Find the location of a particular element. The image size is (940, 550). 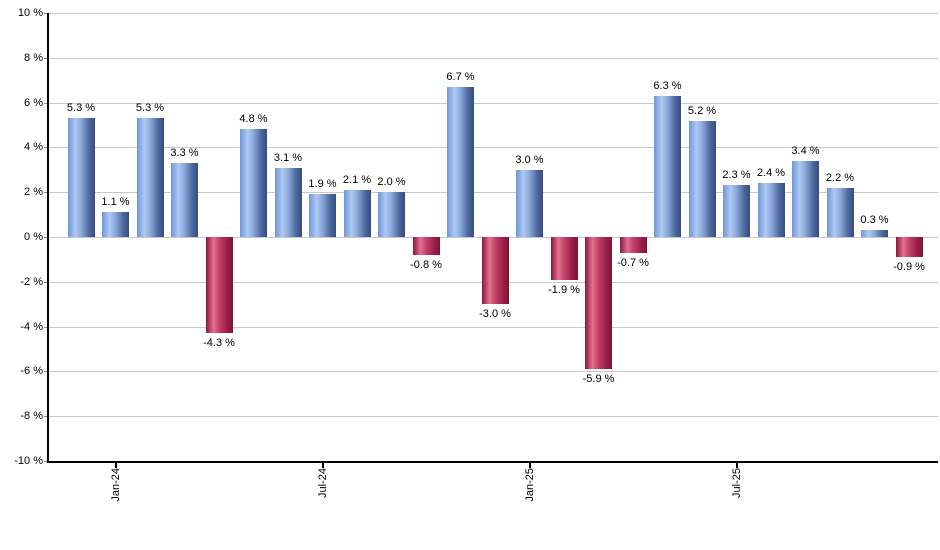

y-axis-tick-label: -10 % is located at coordinates (28, 461).